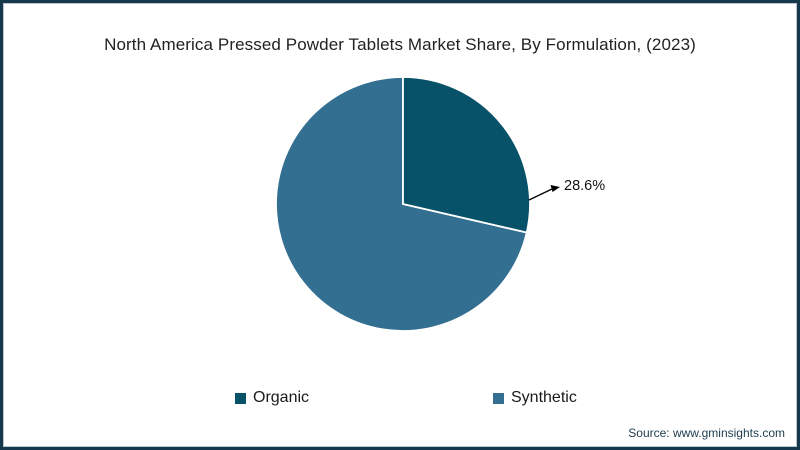 The image size is (800, 450). What do you see at coordinates (400, 399) in the screenshot?
I see `legend: Organic Synthetic` at bounding box center [400, 399].